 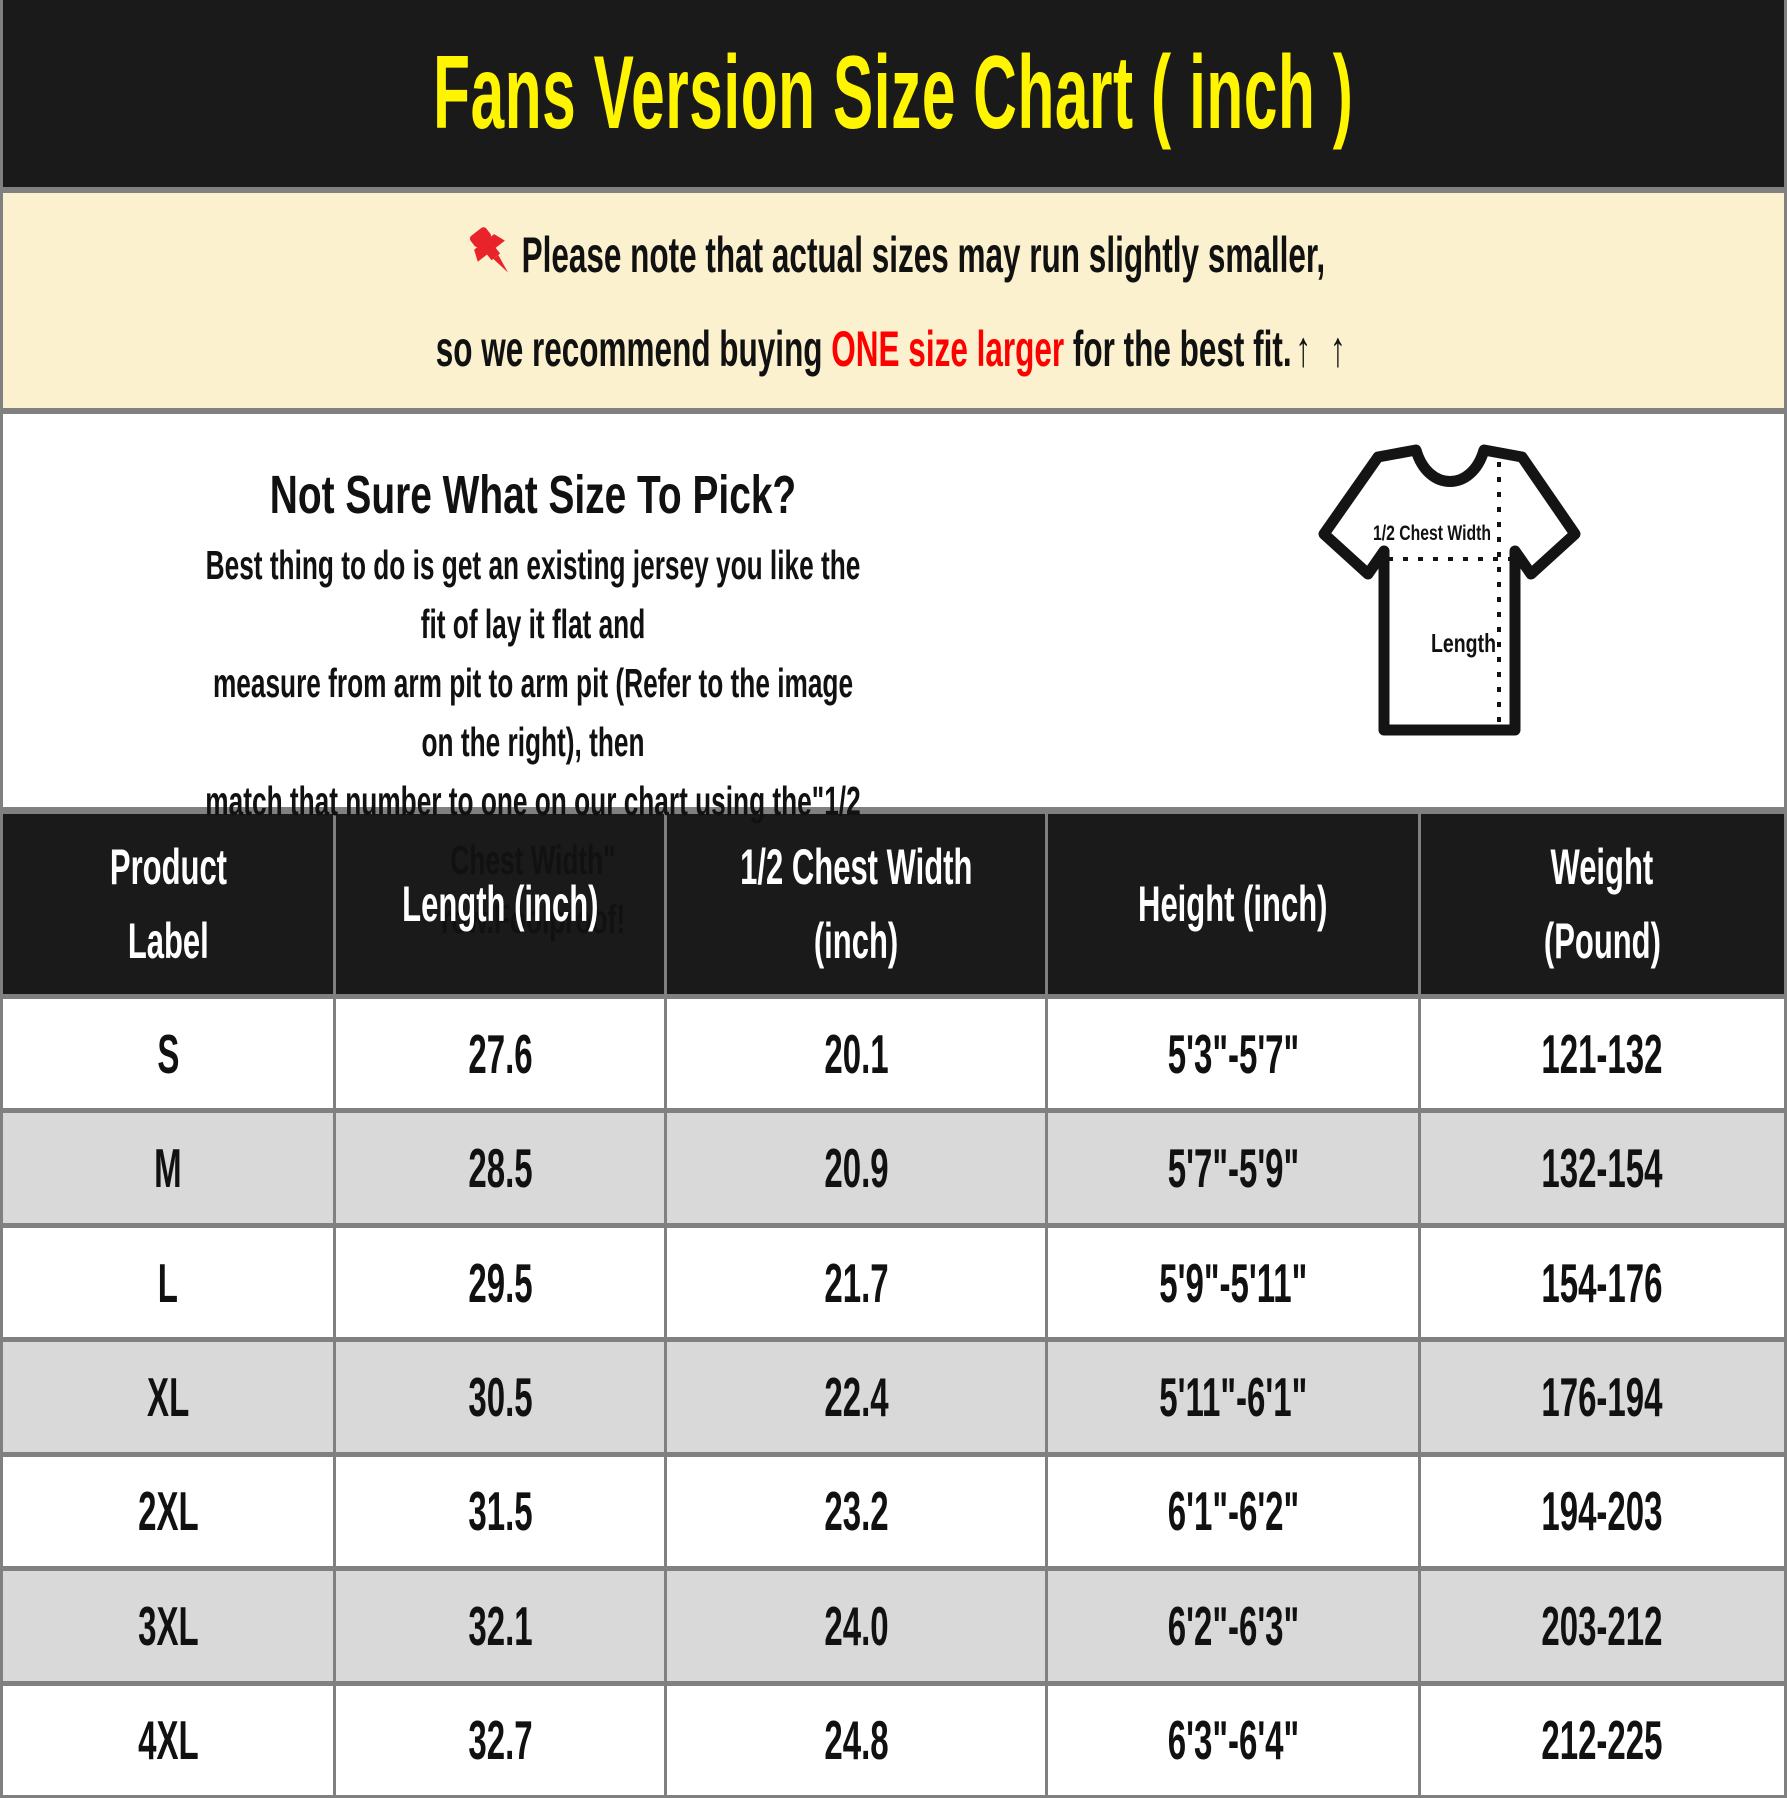 What do you see at coordinates (170, 1397) in the screenshot?
I see `cell-size-label: XL` at bounding box center [170, 1397].